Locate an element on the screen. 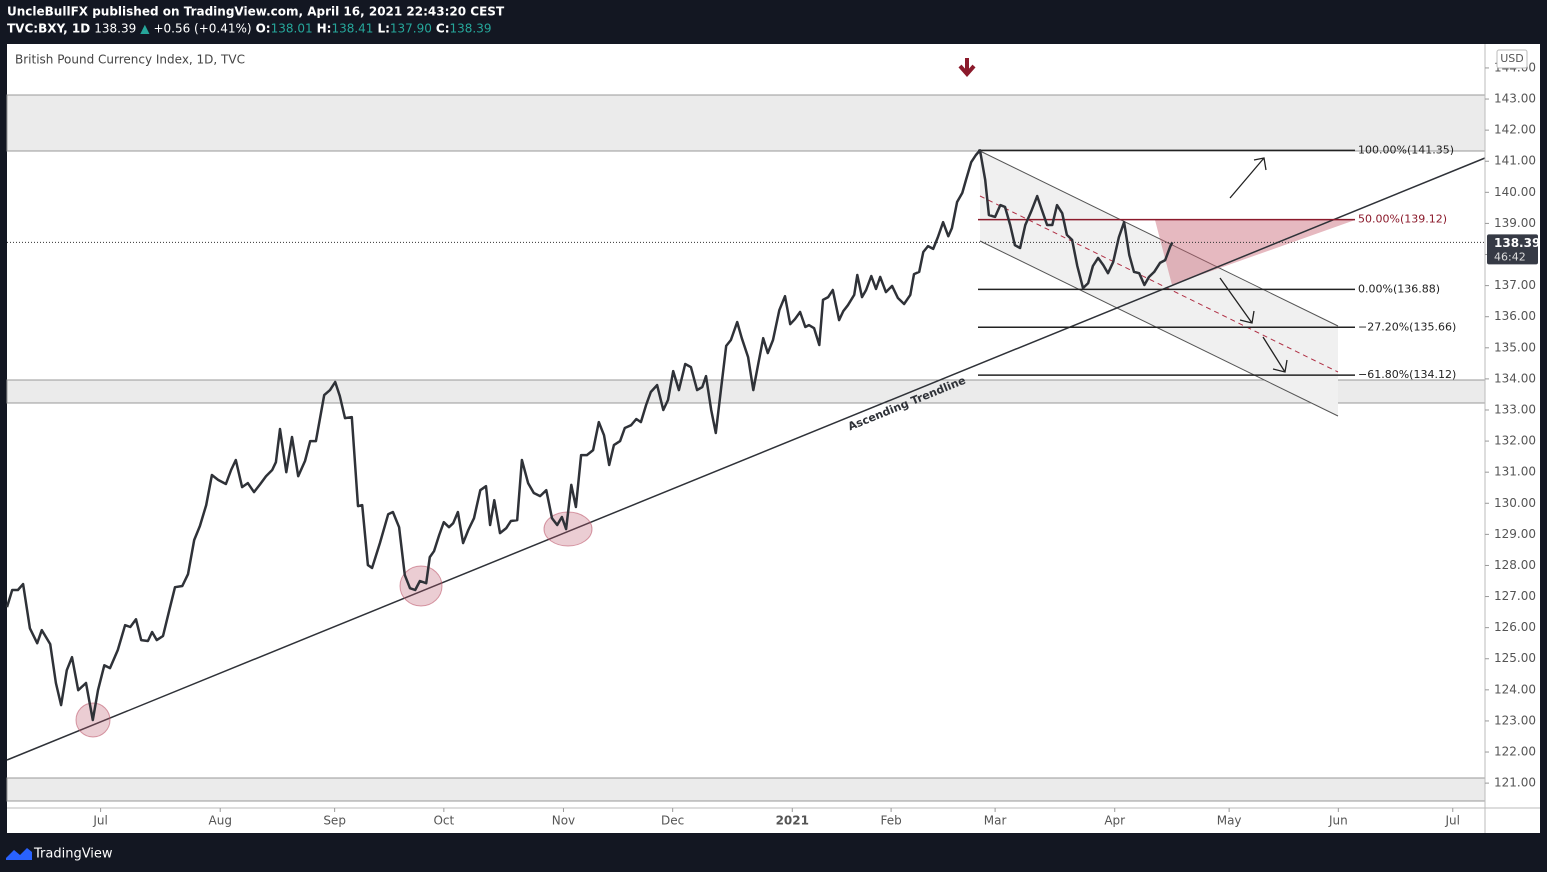  header-text: ▲ is located at coordinates (145, 29).